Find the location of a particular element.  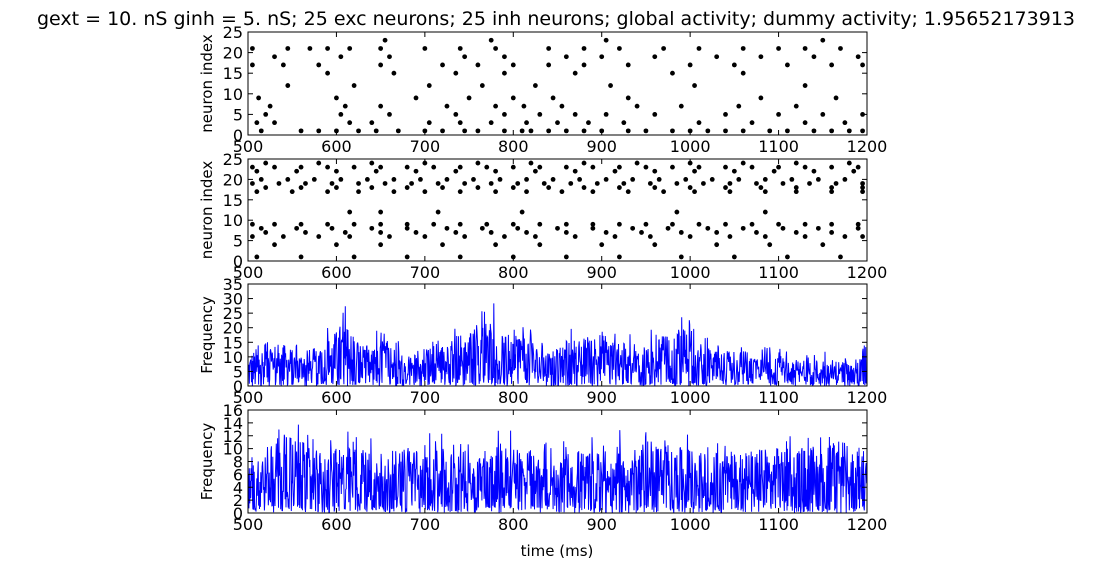

excitatory-raster-xtick-label-1: 600 is located at coordinates (336, 146).